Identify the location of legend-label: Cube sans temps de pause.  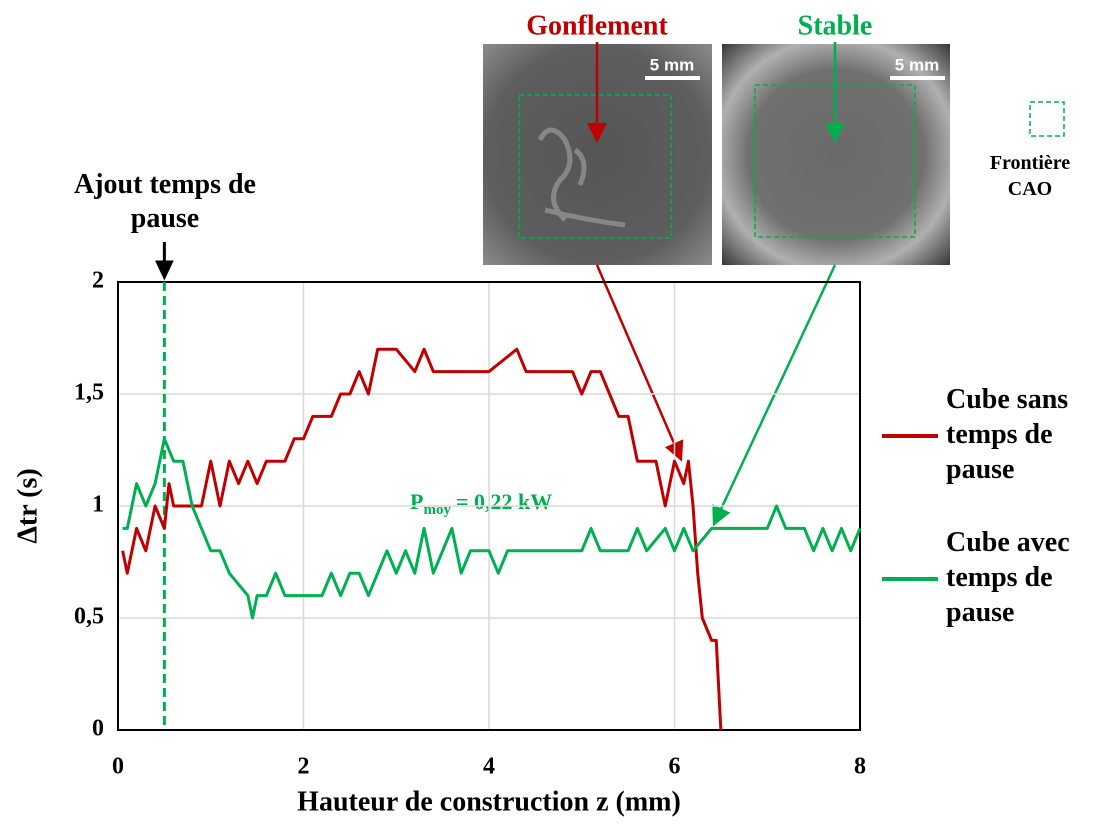
(1007, 434).